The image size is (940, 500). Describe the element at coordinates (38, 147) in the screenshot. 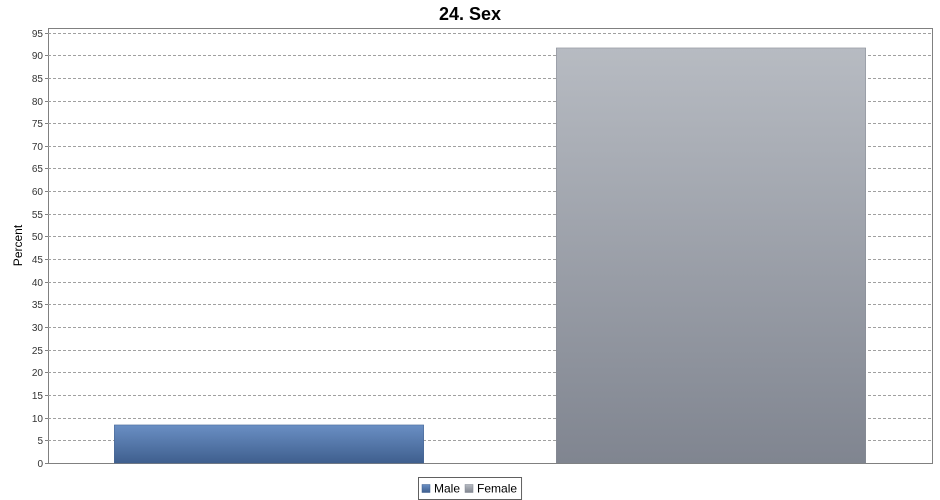

I see `y-tick-label: 70` at that location.